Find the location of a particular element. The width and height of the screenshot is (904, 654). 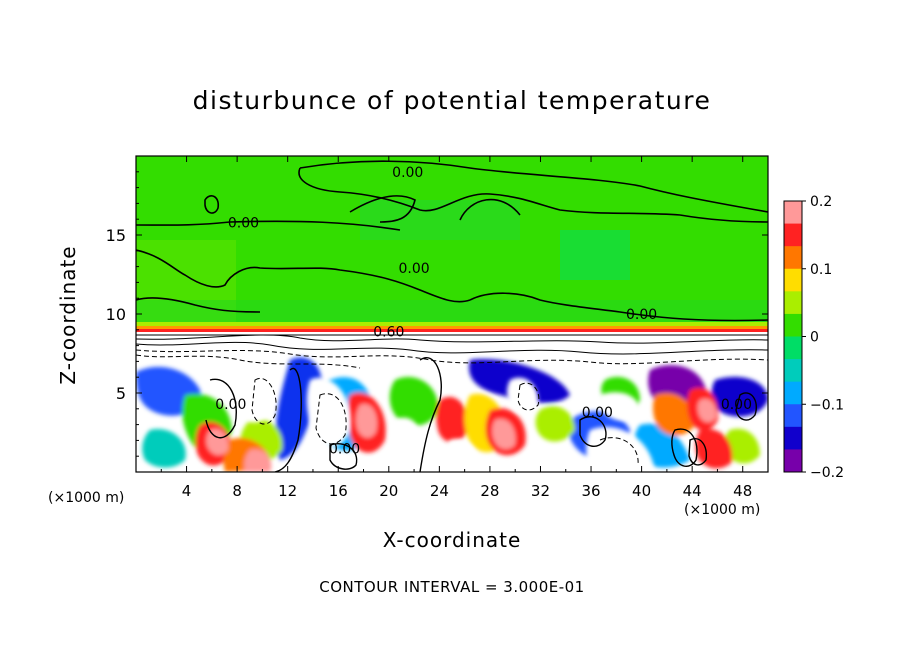

upper-layer-tint-mid is located at coordinates (440, 220).